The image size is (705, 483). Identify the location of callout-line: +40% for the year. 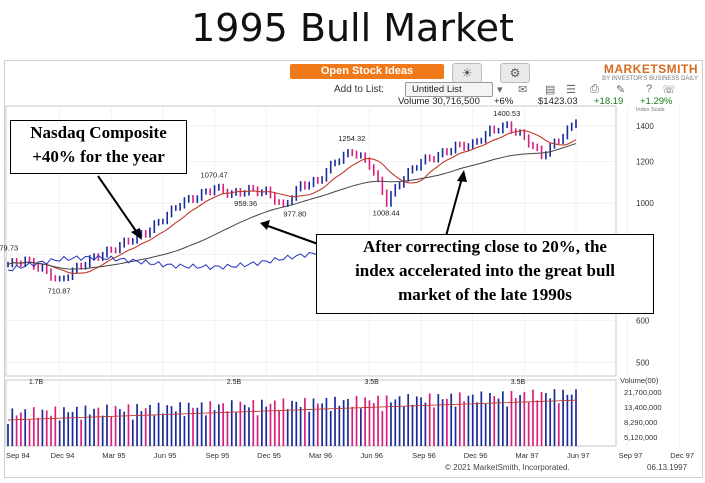
(98, 156).